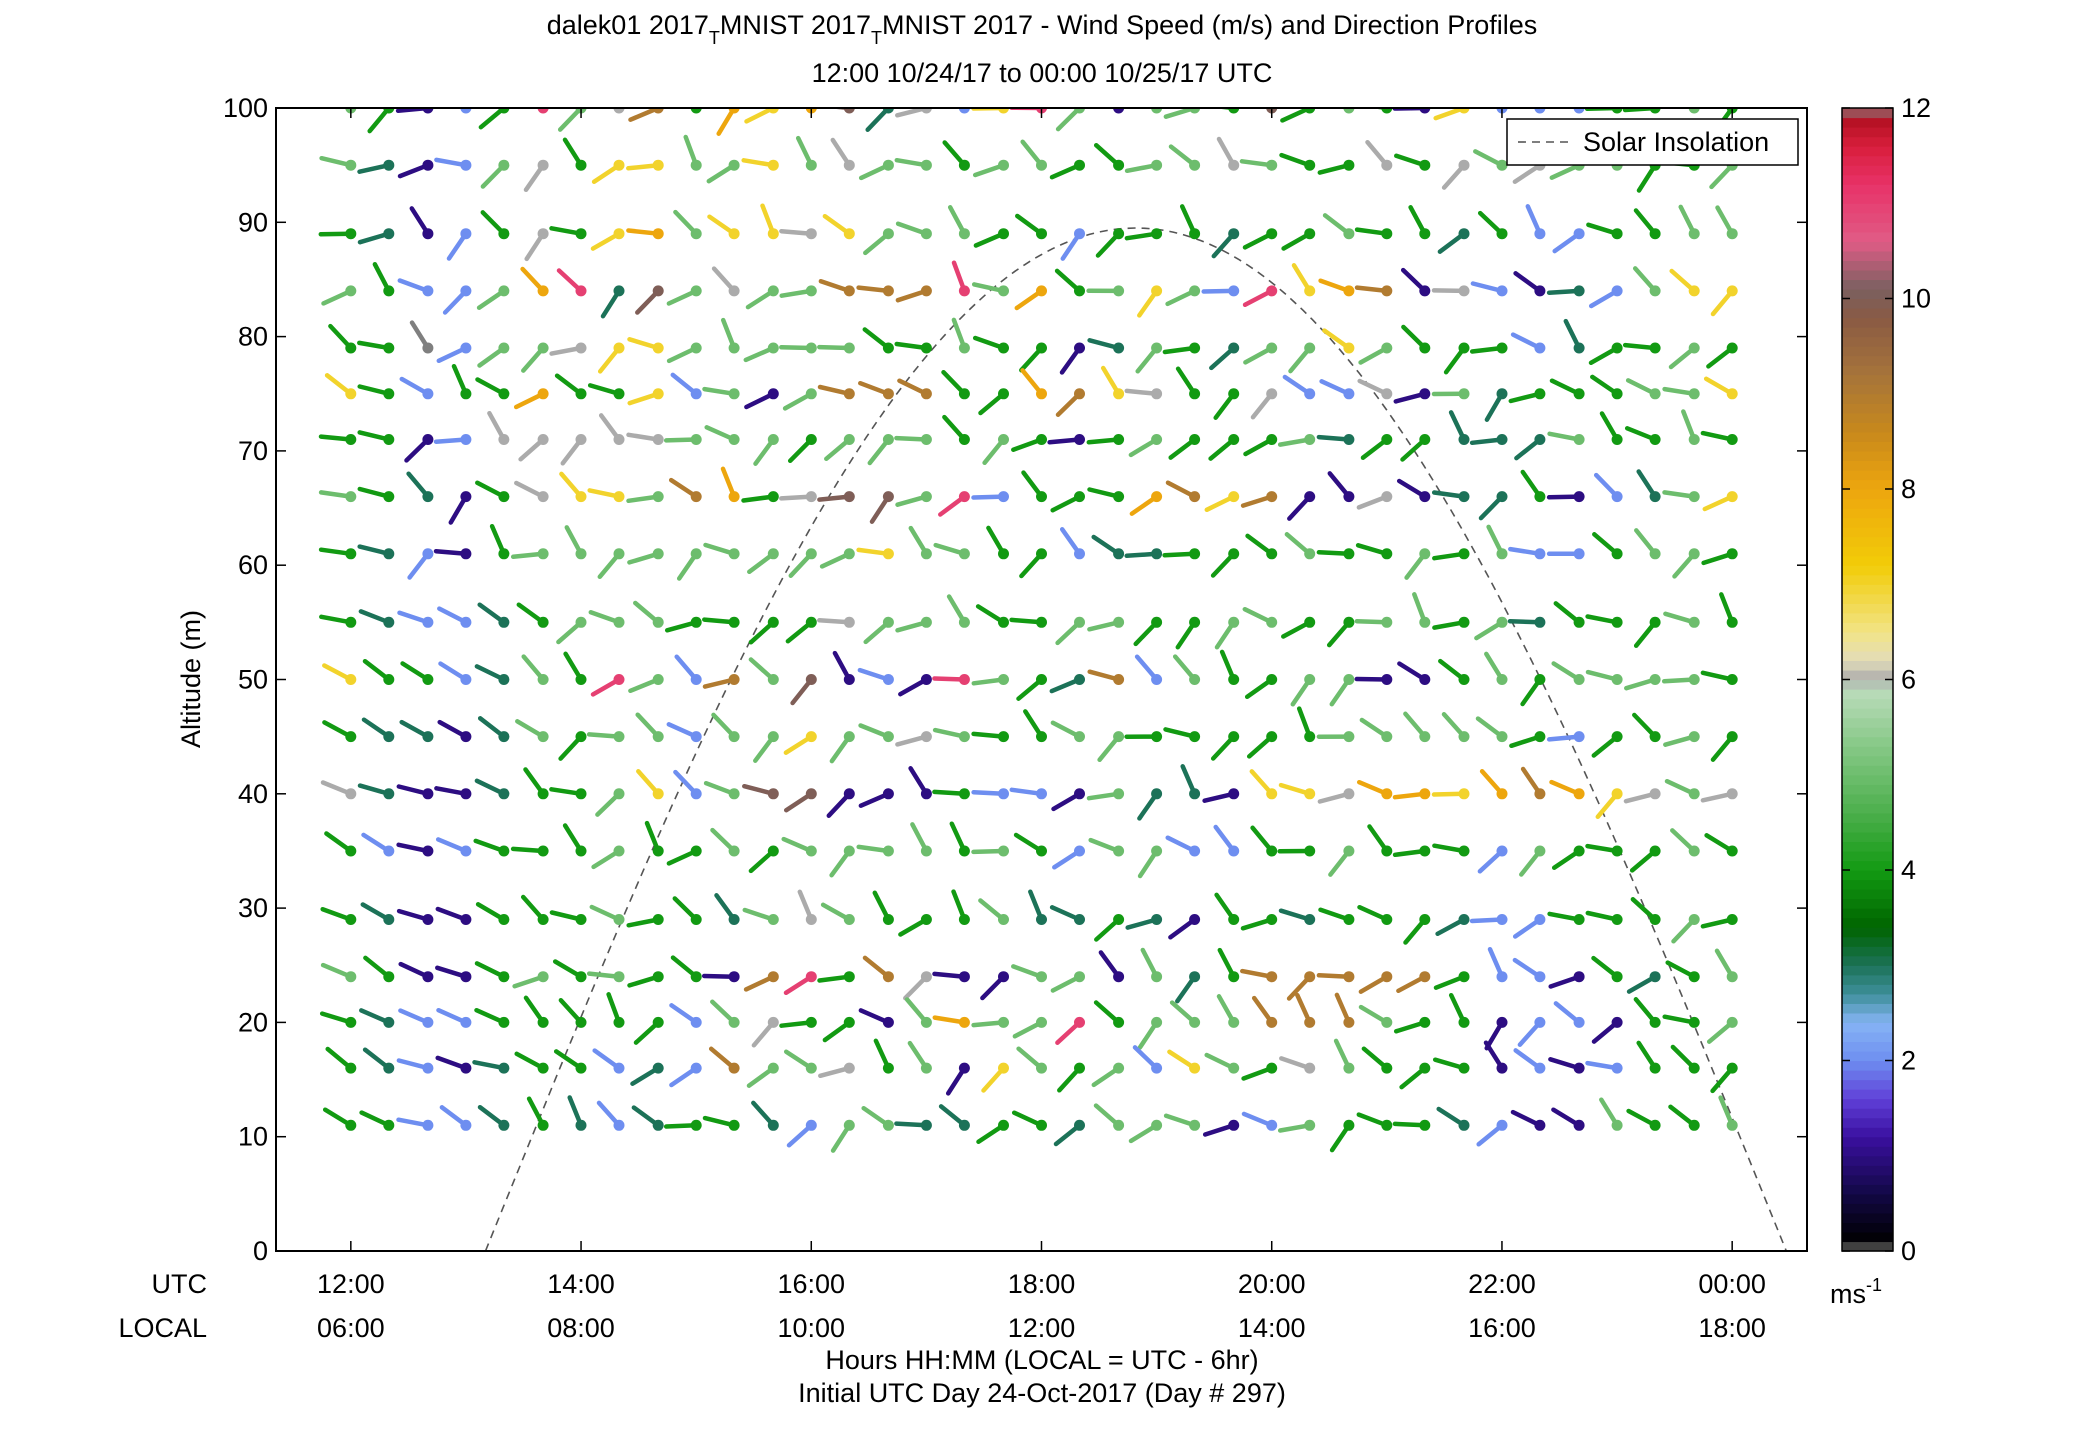  What do you see at coordinates (1908, 1251) in the screenshot?
I see `colorbar-tick-label: 0` at bounding box center [1908, 1251].